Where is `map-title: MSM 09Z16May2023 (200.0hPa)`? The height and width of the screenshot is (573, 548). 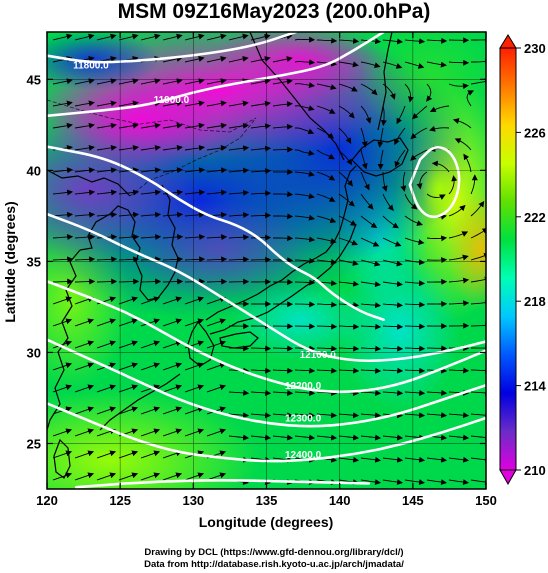
map-title: MSM 09Z16May2023 (200.0hPa) is located at coordinates (274, 11).